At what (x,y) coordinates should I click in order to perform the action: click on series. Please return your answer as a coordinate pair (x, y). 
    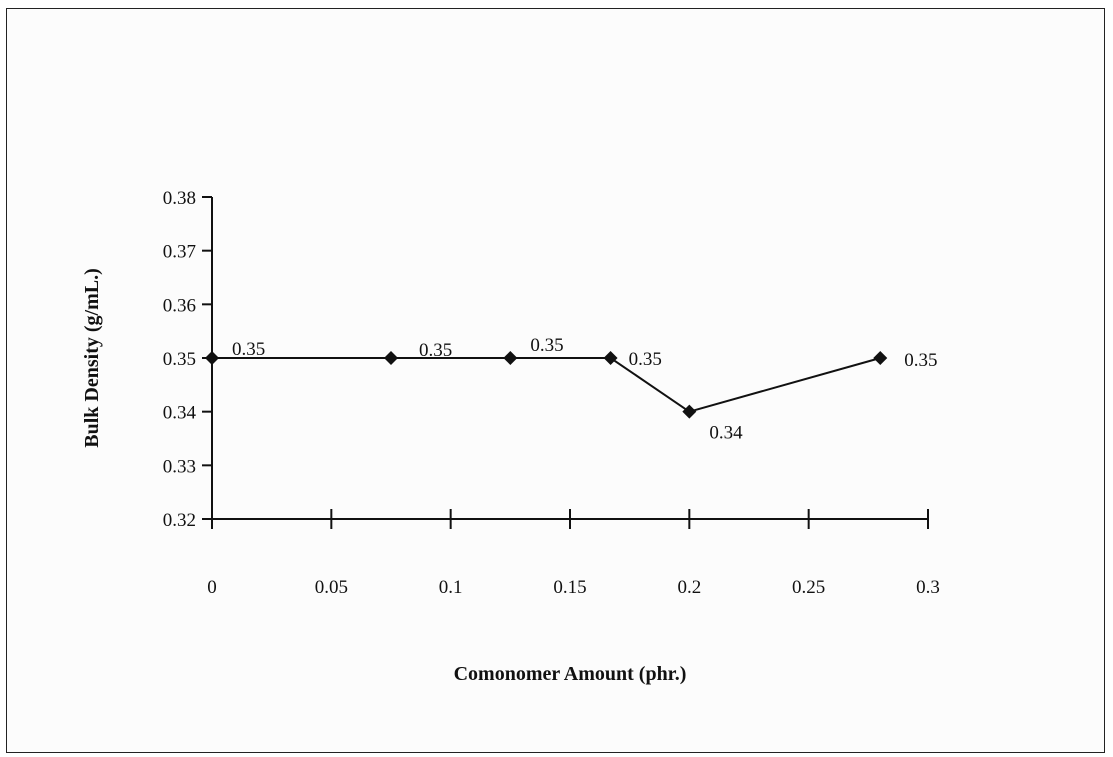
    Looking at the image, I should click on (546, 385).